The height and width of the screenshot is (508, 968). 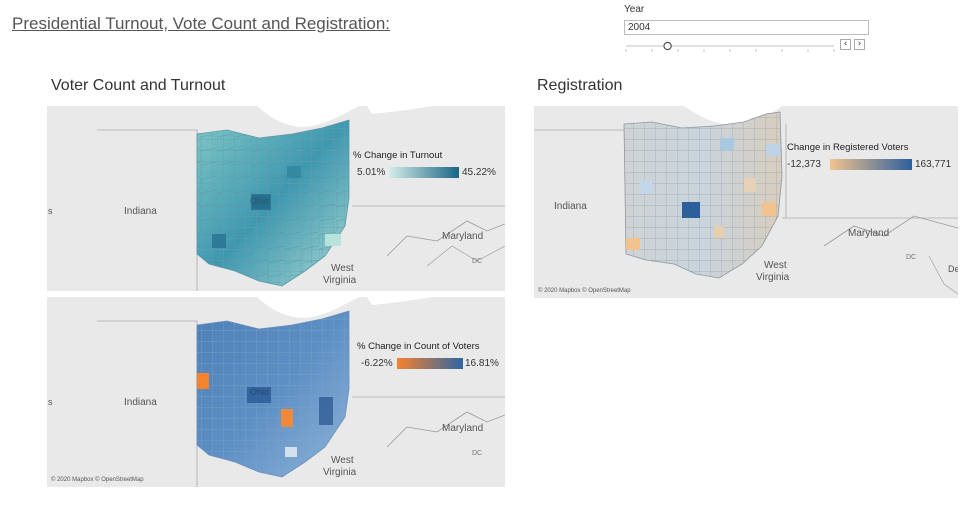 What do you see at coordinates (580, 85) in the screenshot?
I see `registration-title: Registration` at bounding box center [580, 85].